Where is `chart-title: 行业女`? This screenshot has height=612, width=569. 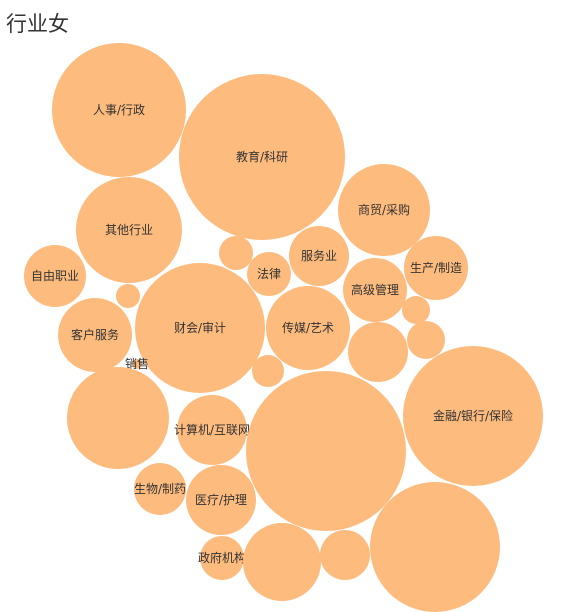 chart-title: 行业女 is located at coordinates (37, 24).